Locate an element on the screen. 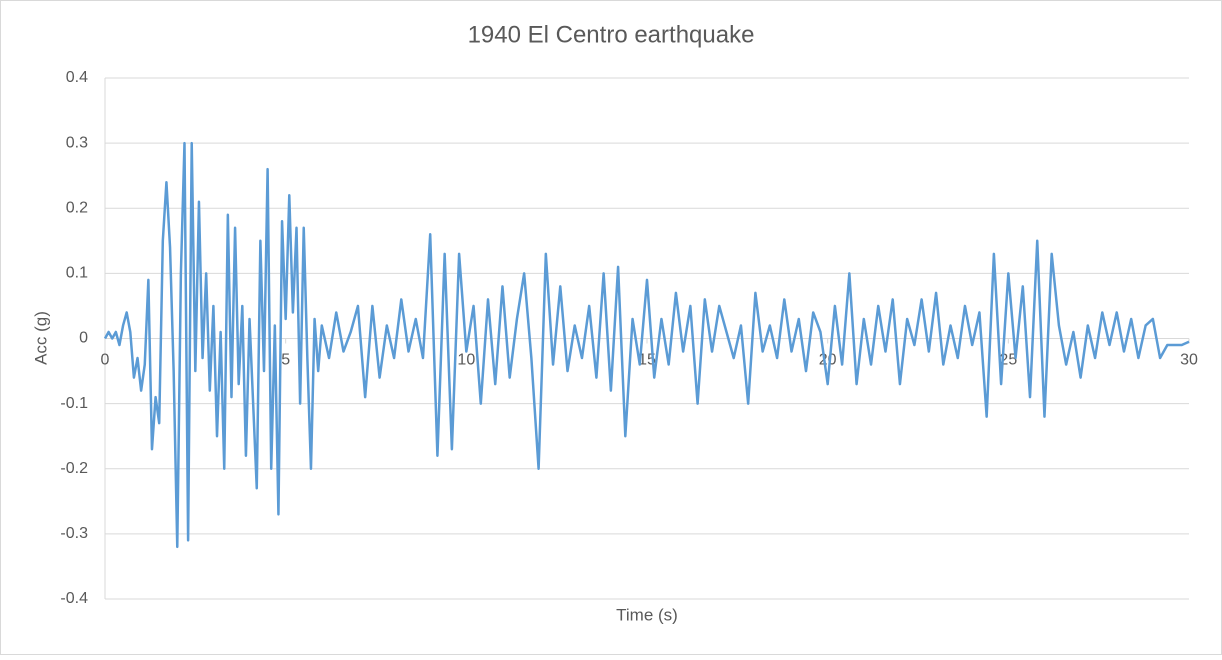 The width and height of the screenshot is (1222, 660). y-tick-label: 0 is located at coordinates (83, 338).